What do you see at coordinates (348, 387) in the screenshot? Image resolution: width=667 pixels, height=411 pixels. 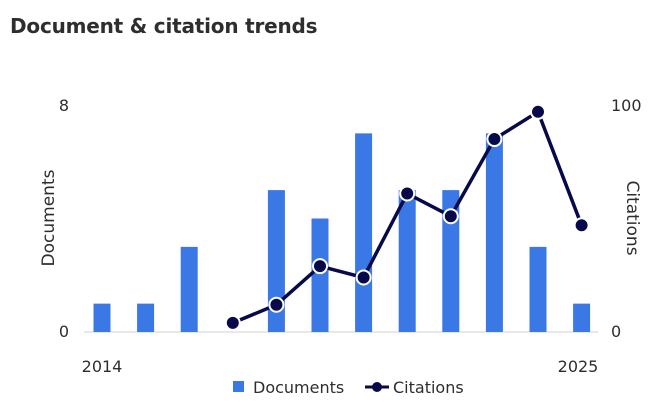 I see `legend: Documents Citations` at bounding box center [348, 387].